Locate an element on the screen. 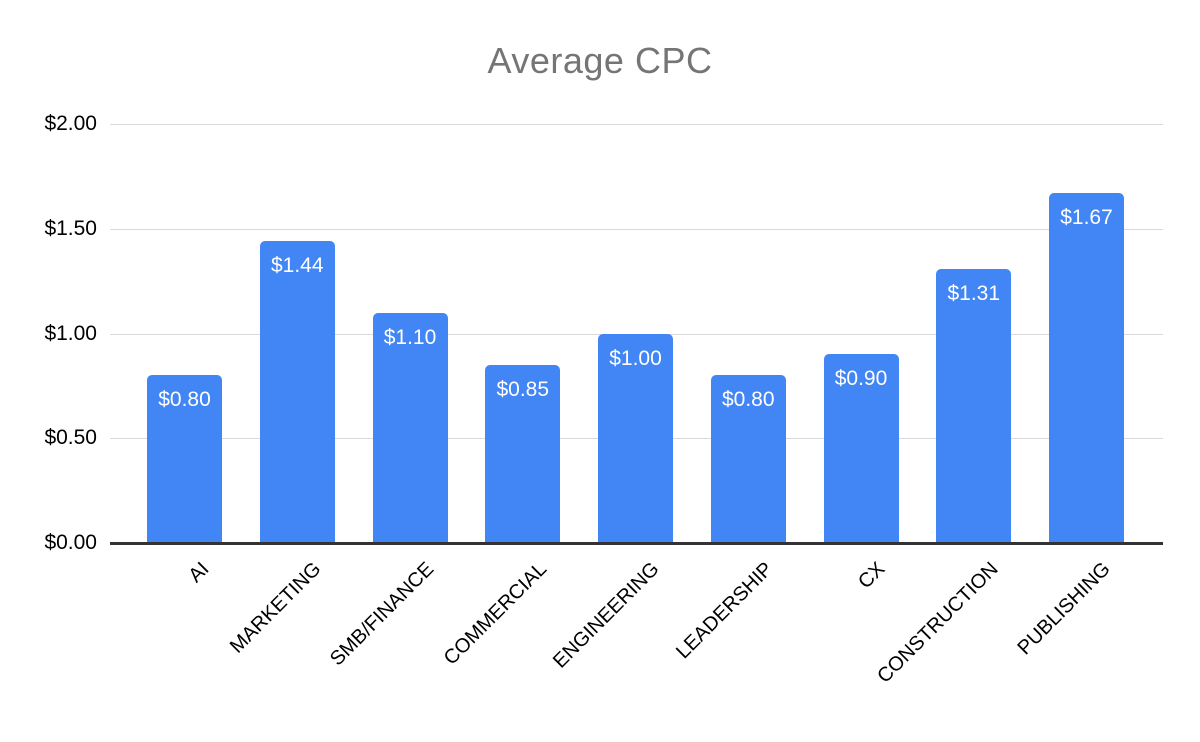 Image resolution: width=1200 pixels, height=742 pixels. bar-marketing: $1.44 is located at coordinates (297, 392).